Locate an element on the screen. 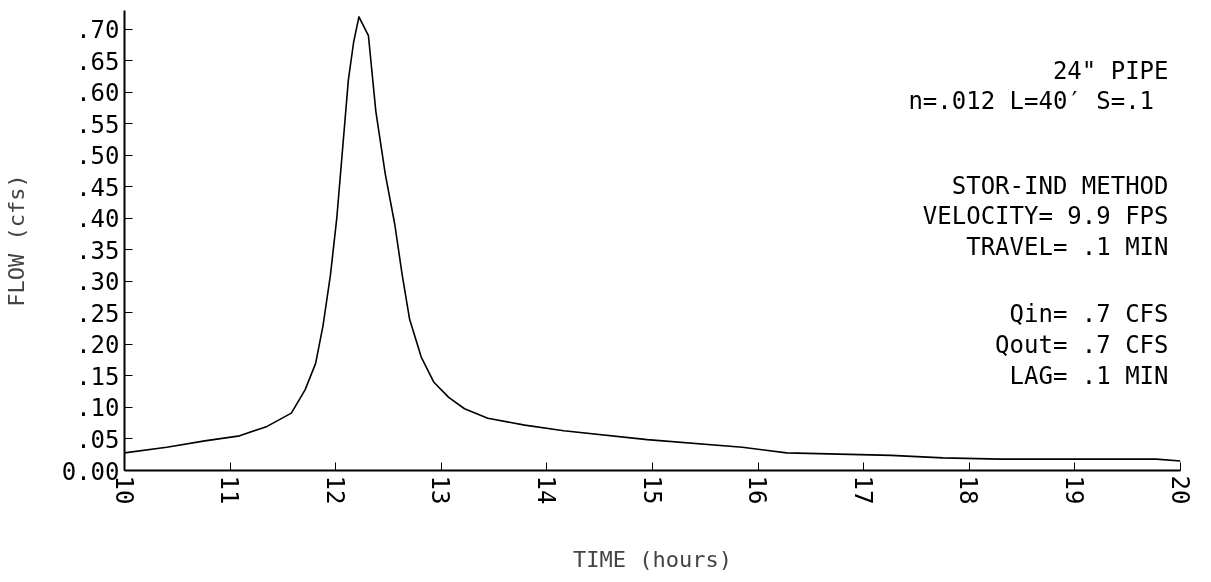 This screenshot has height=582, width=1211. y-tick-label: .35 is located at coordinates (98, 250).